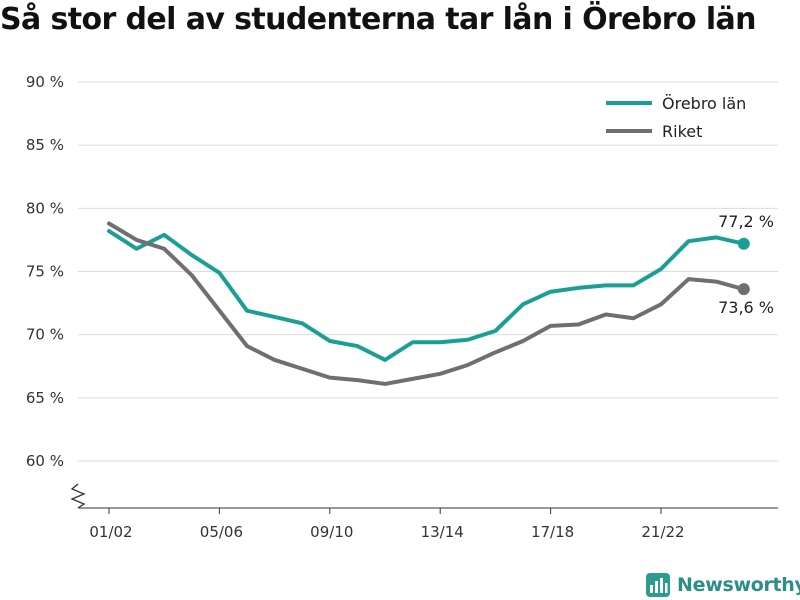 This screenshot has width=800, height=600. What do you see at coordinates (738, 585) in the screenshot?
I see `brand-name: Newsworthy` at bounding box center [738, 585].